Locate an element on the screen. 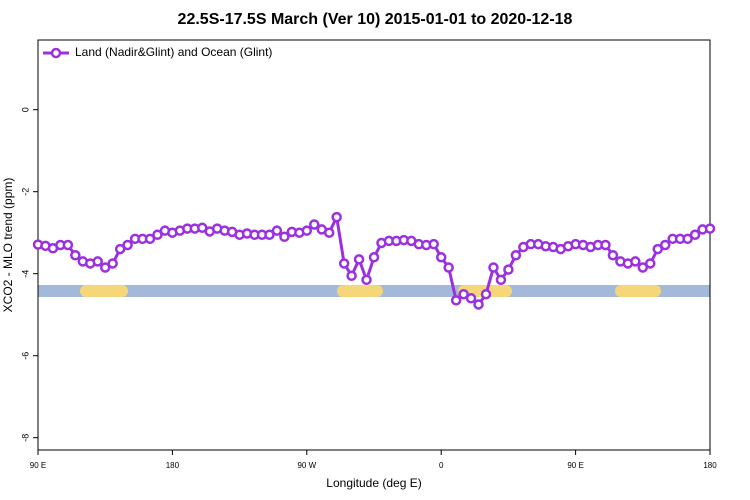  surface-band is located at coordinates (374, 291).